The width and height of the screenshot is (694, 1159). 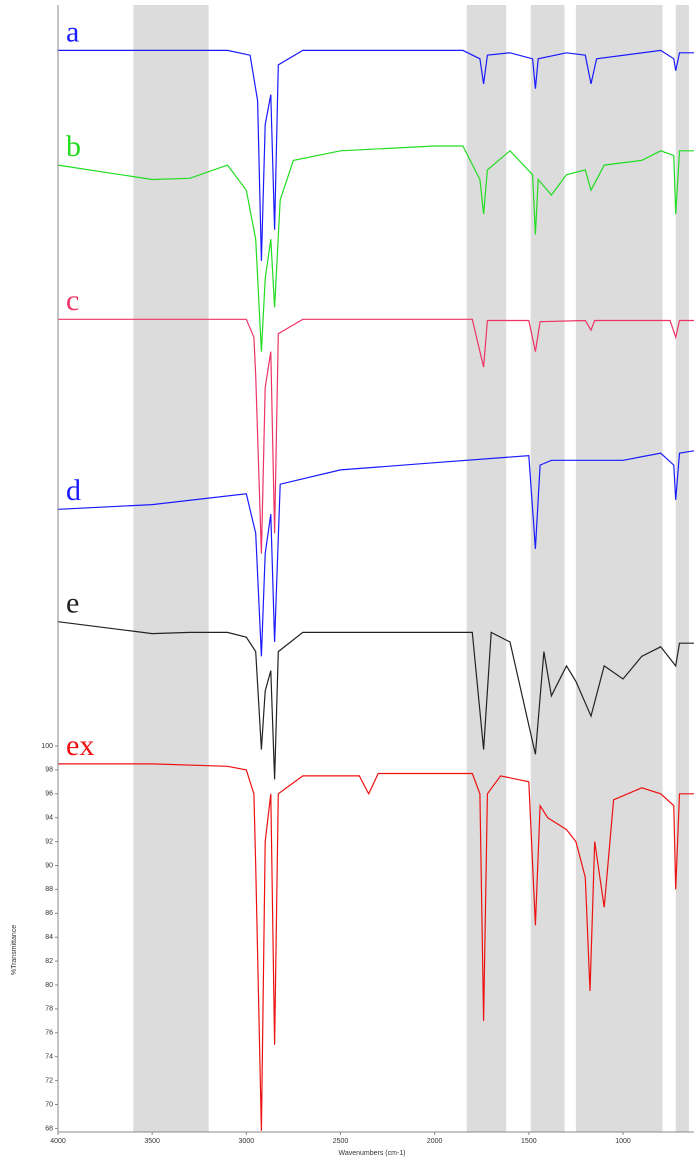 What do you see at coordinates (341, 1141) in the screenshot?
I see `x-tick-label: 2500` at bounding box center [341, 1141].